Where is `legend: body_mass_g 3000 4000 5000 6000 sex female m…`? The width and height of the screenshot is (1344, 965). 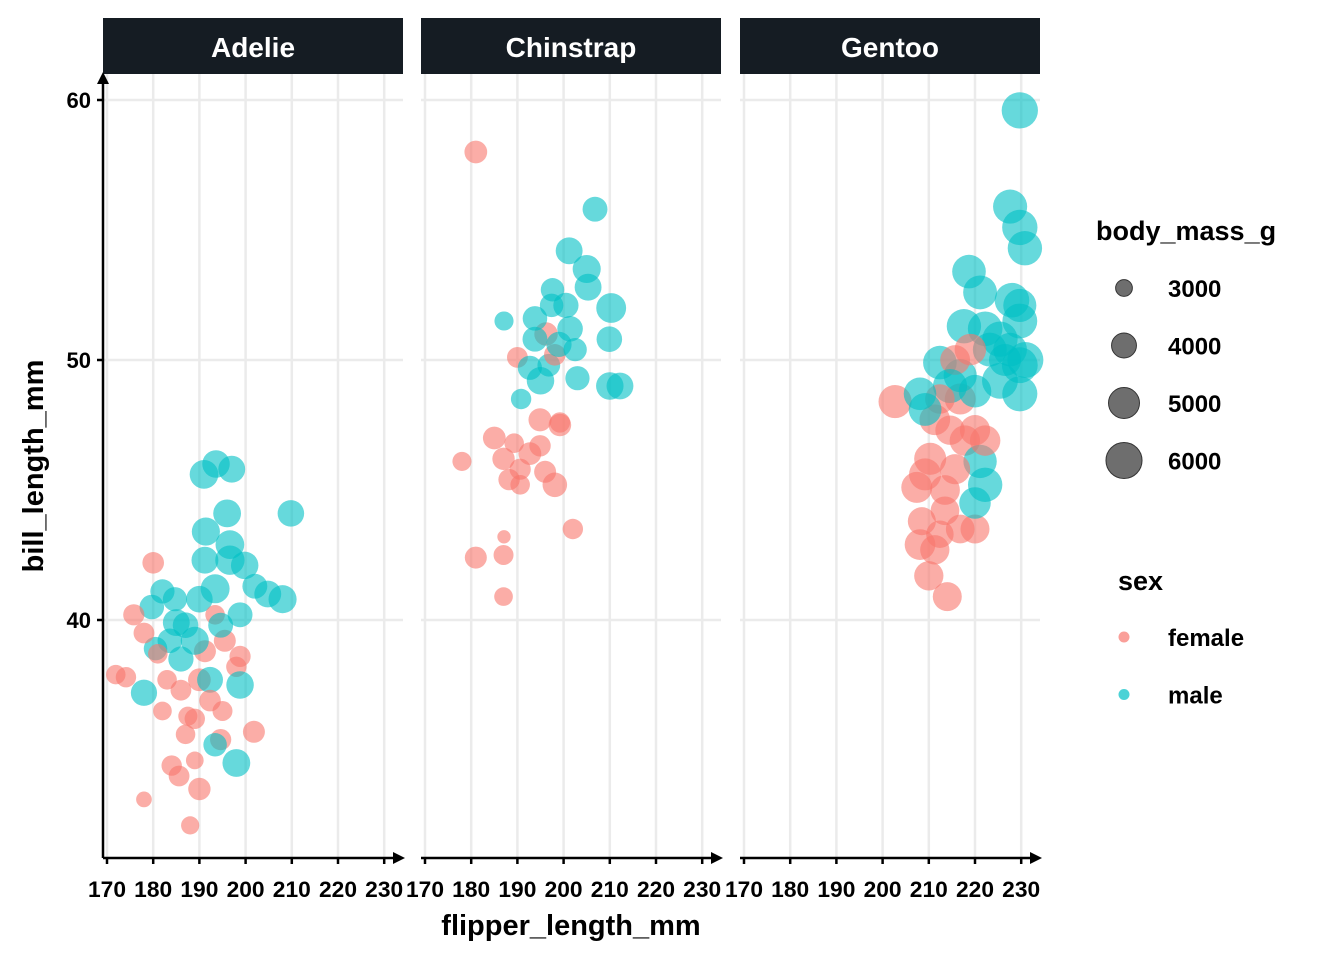 legend: body_mass_g 3000 4000 5000 6000 sex female m… is located at coordinates (1186, 463).